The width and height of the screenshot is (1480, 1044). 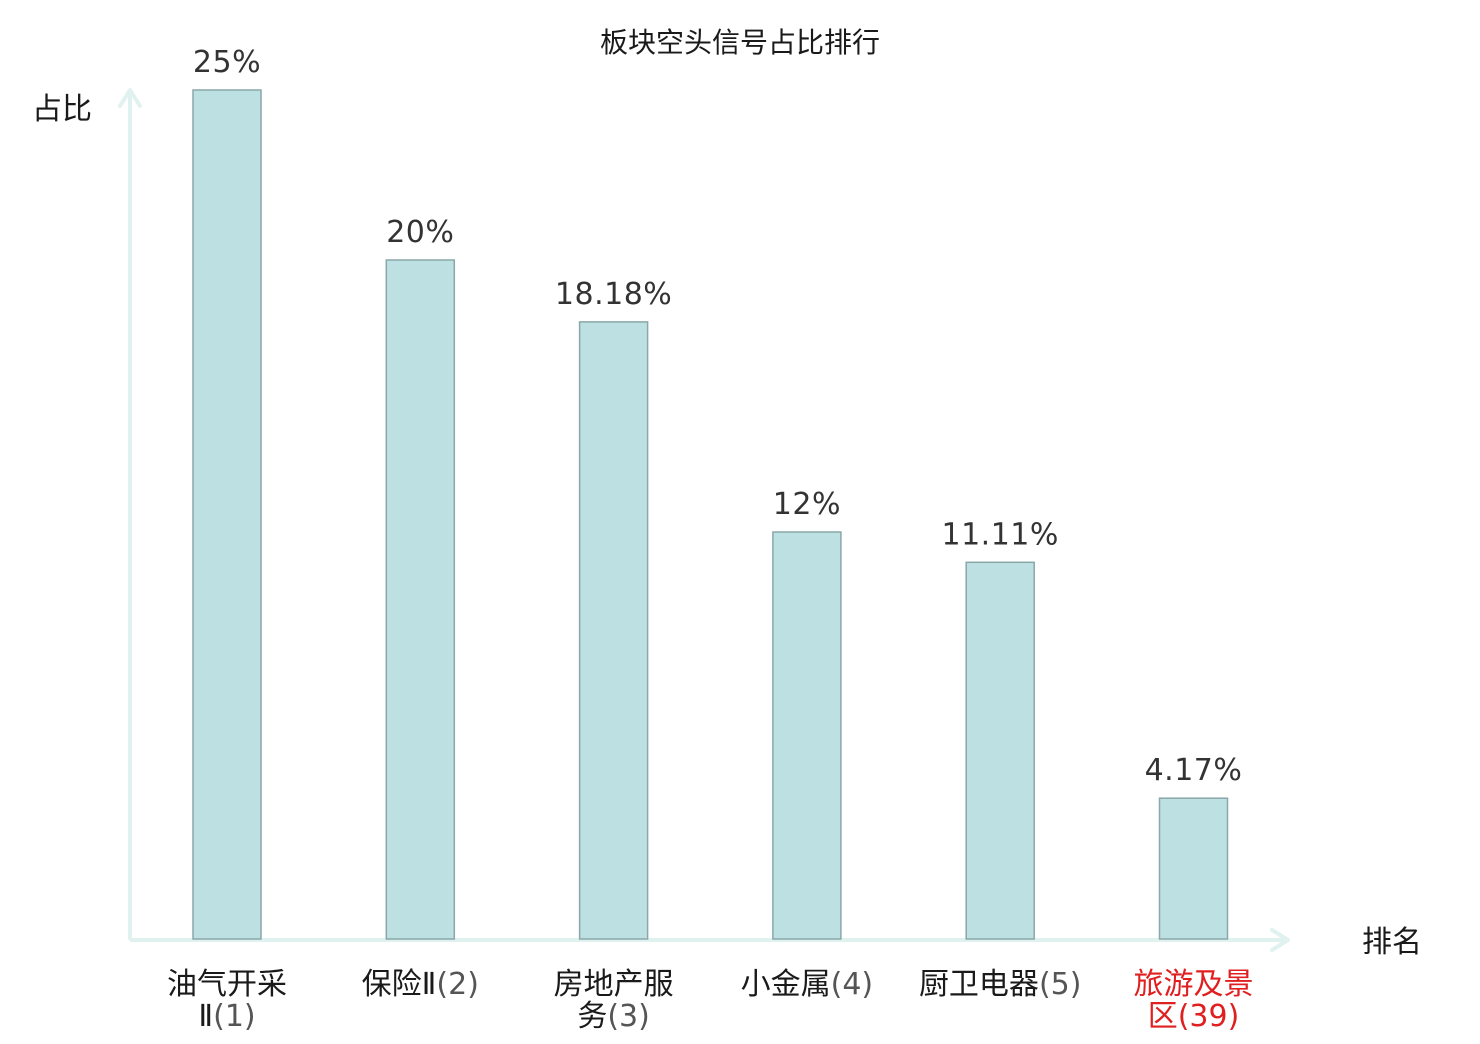 I want to click on x-tick-label: 务(3), so click(x=613, y=1016).